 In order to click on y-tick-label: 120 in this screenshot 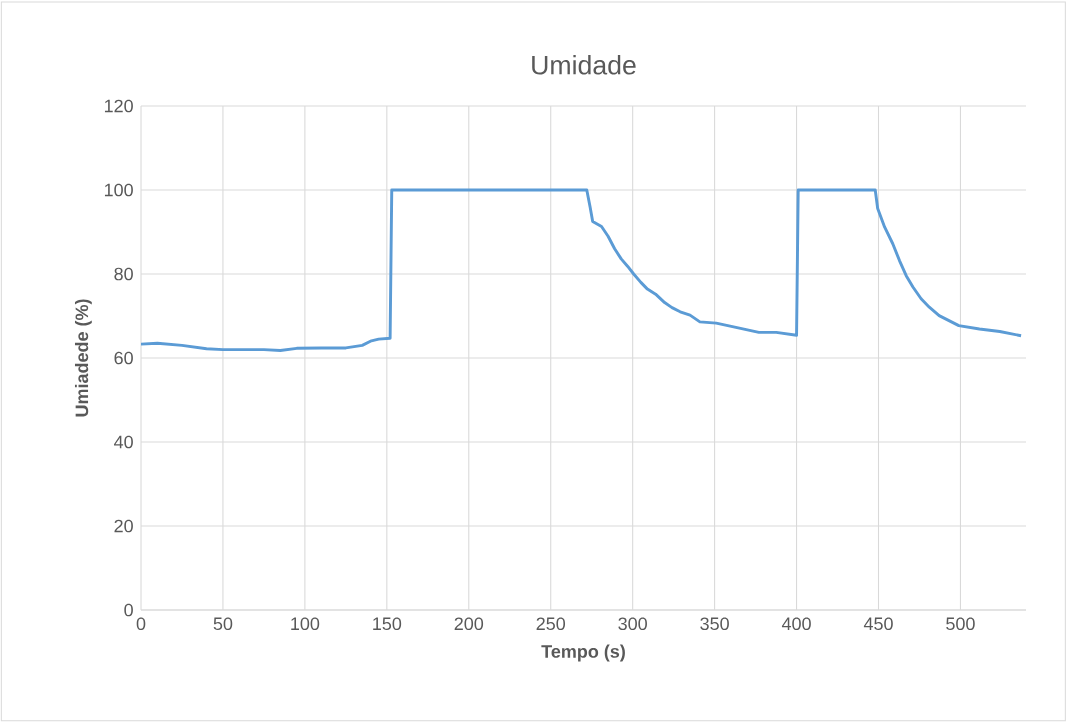, I will do `click(118, 106)`.